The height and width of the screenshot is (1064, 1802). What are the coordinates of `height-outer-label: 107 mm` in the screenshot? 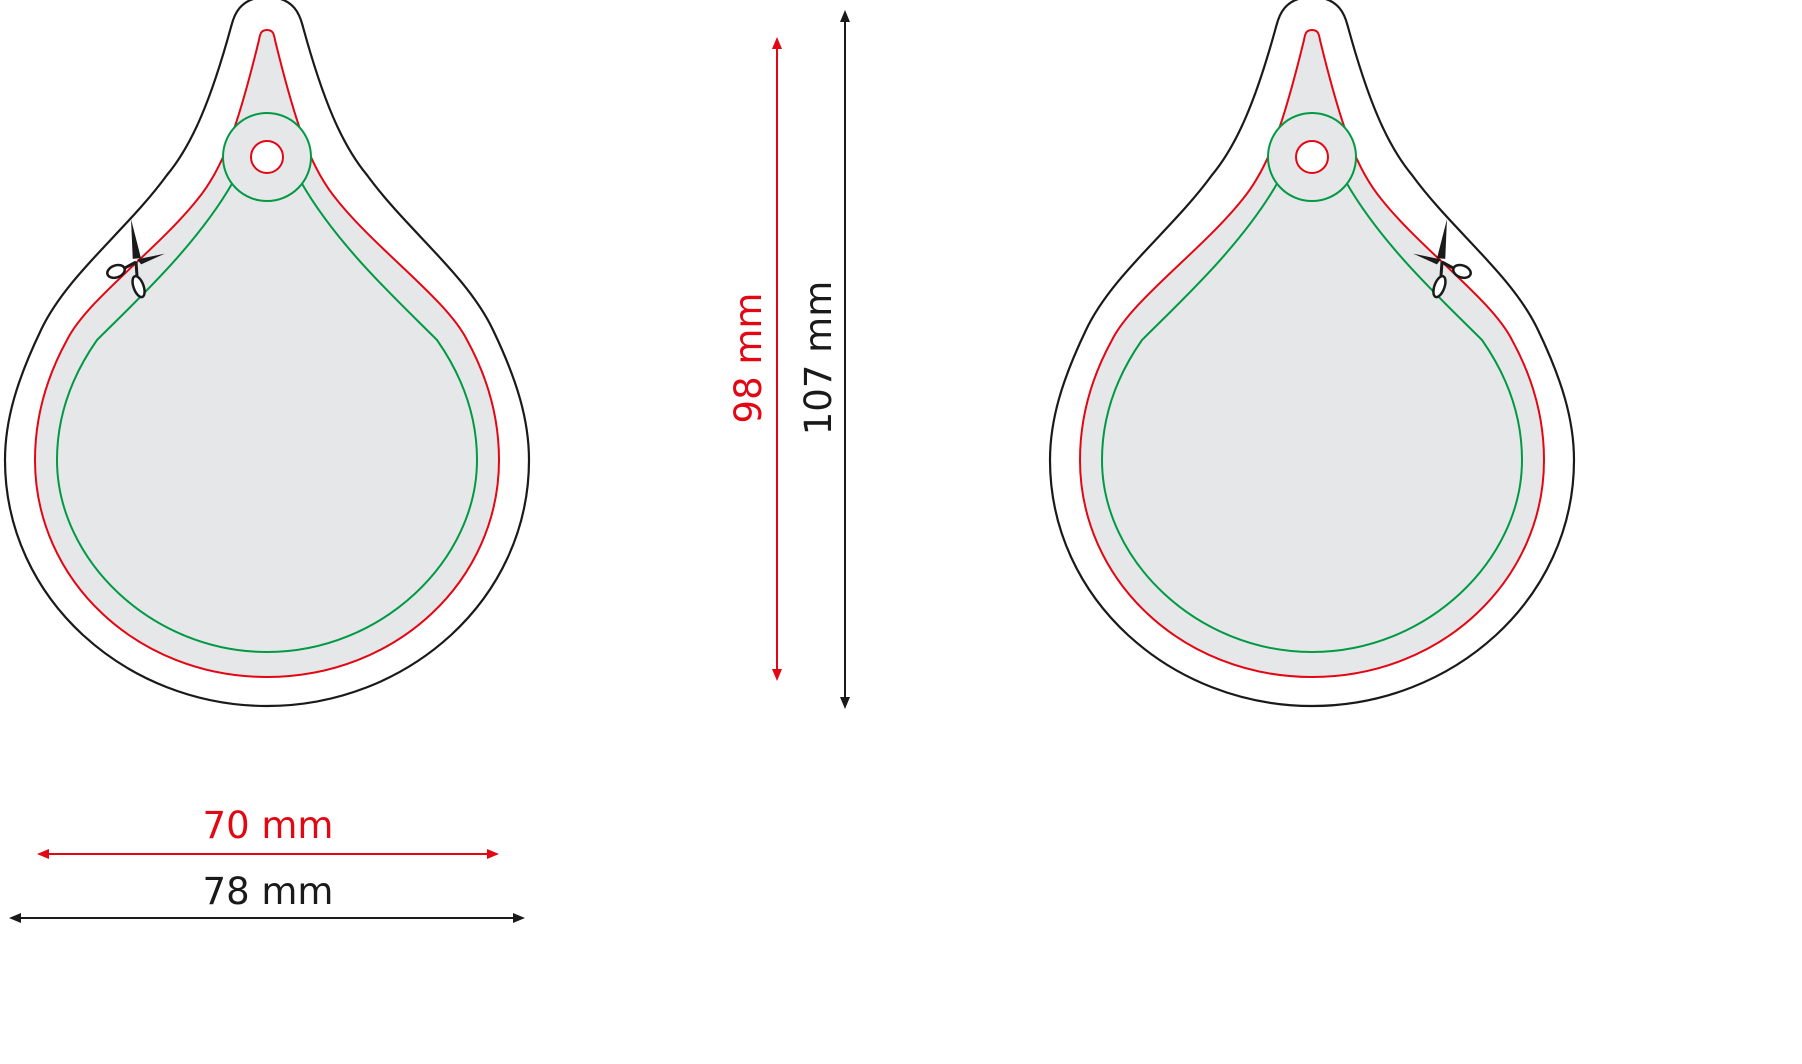 It's located at (818, 358).